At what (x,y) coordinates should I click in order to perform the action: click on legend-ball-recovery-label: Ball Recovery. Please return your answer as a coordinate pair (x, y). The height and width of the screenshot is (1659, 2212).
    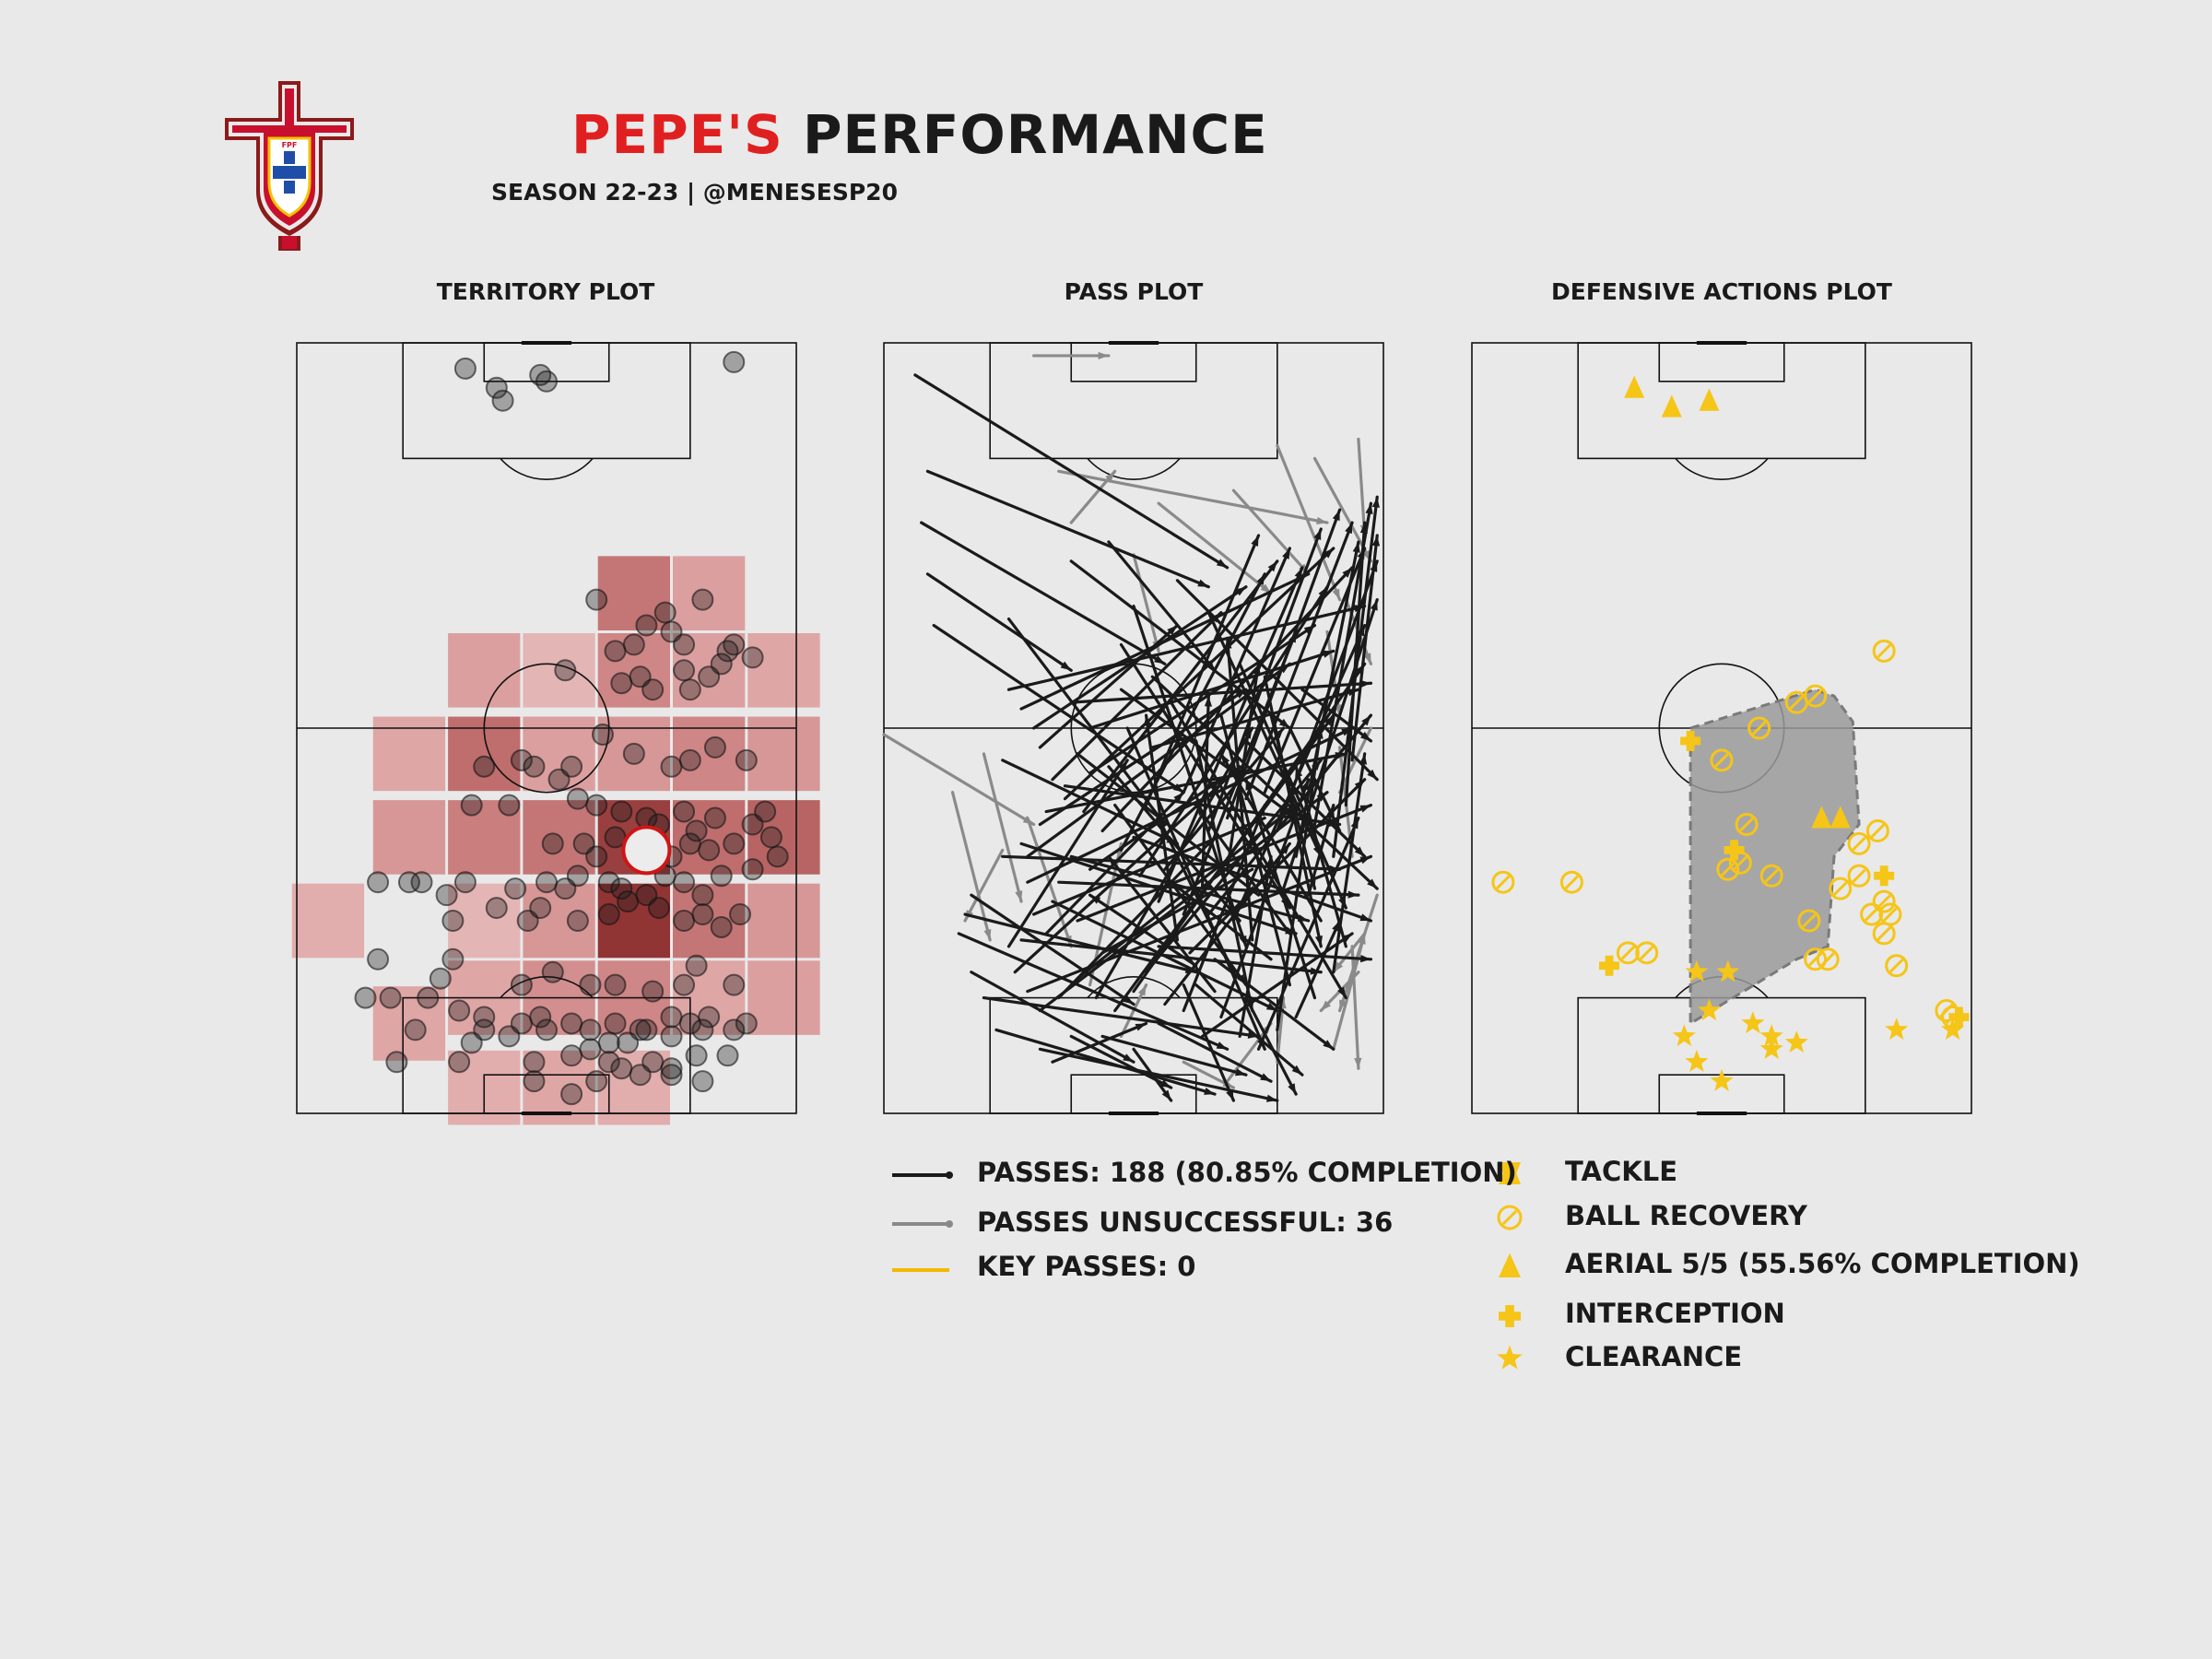
    Looking at the image, I should click on (1686, 1215).